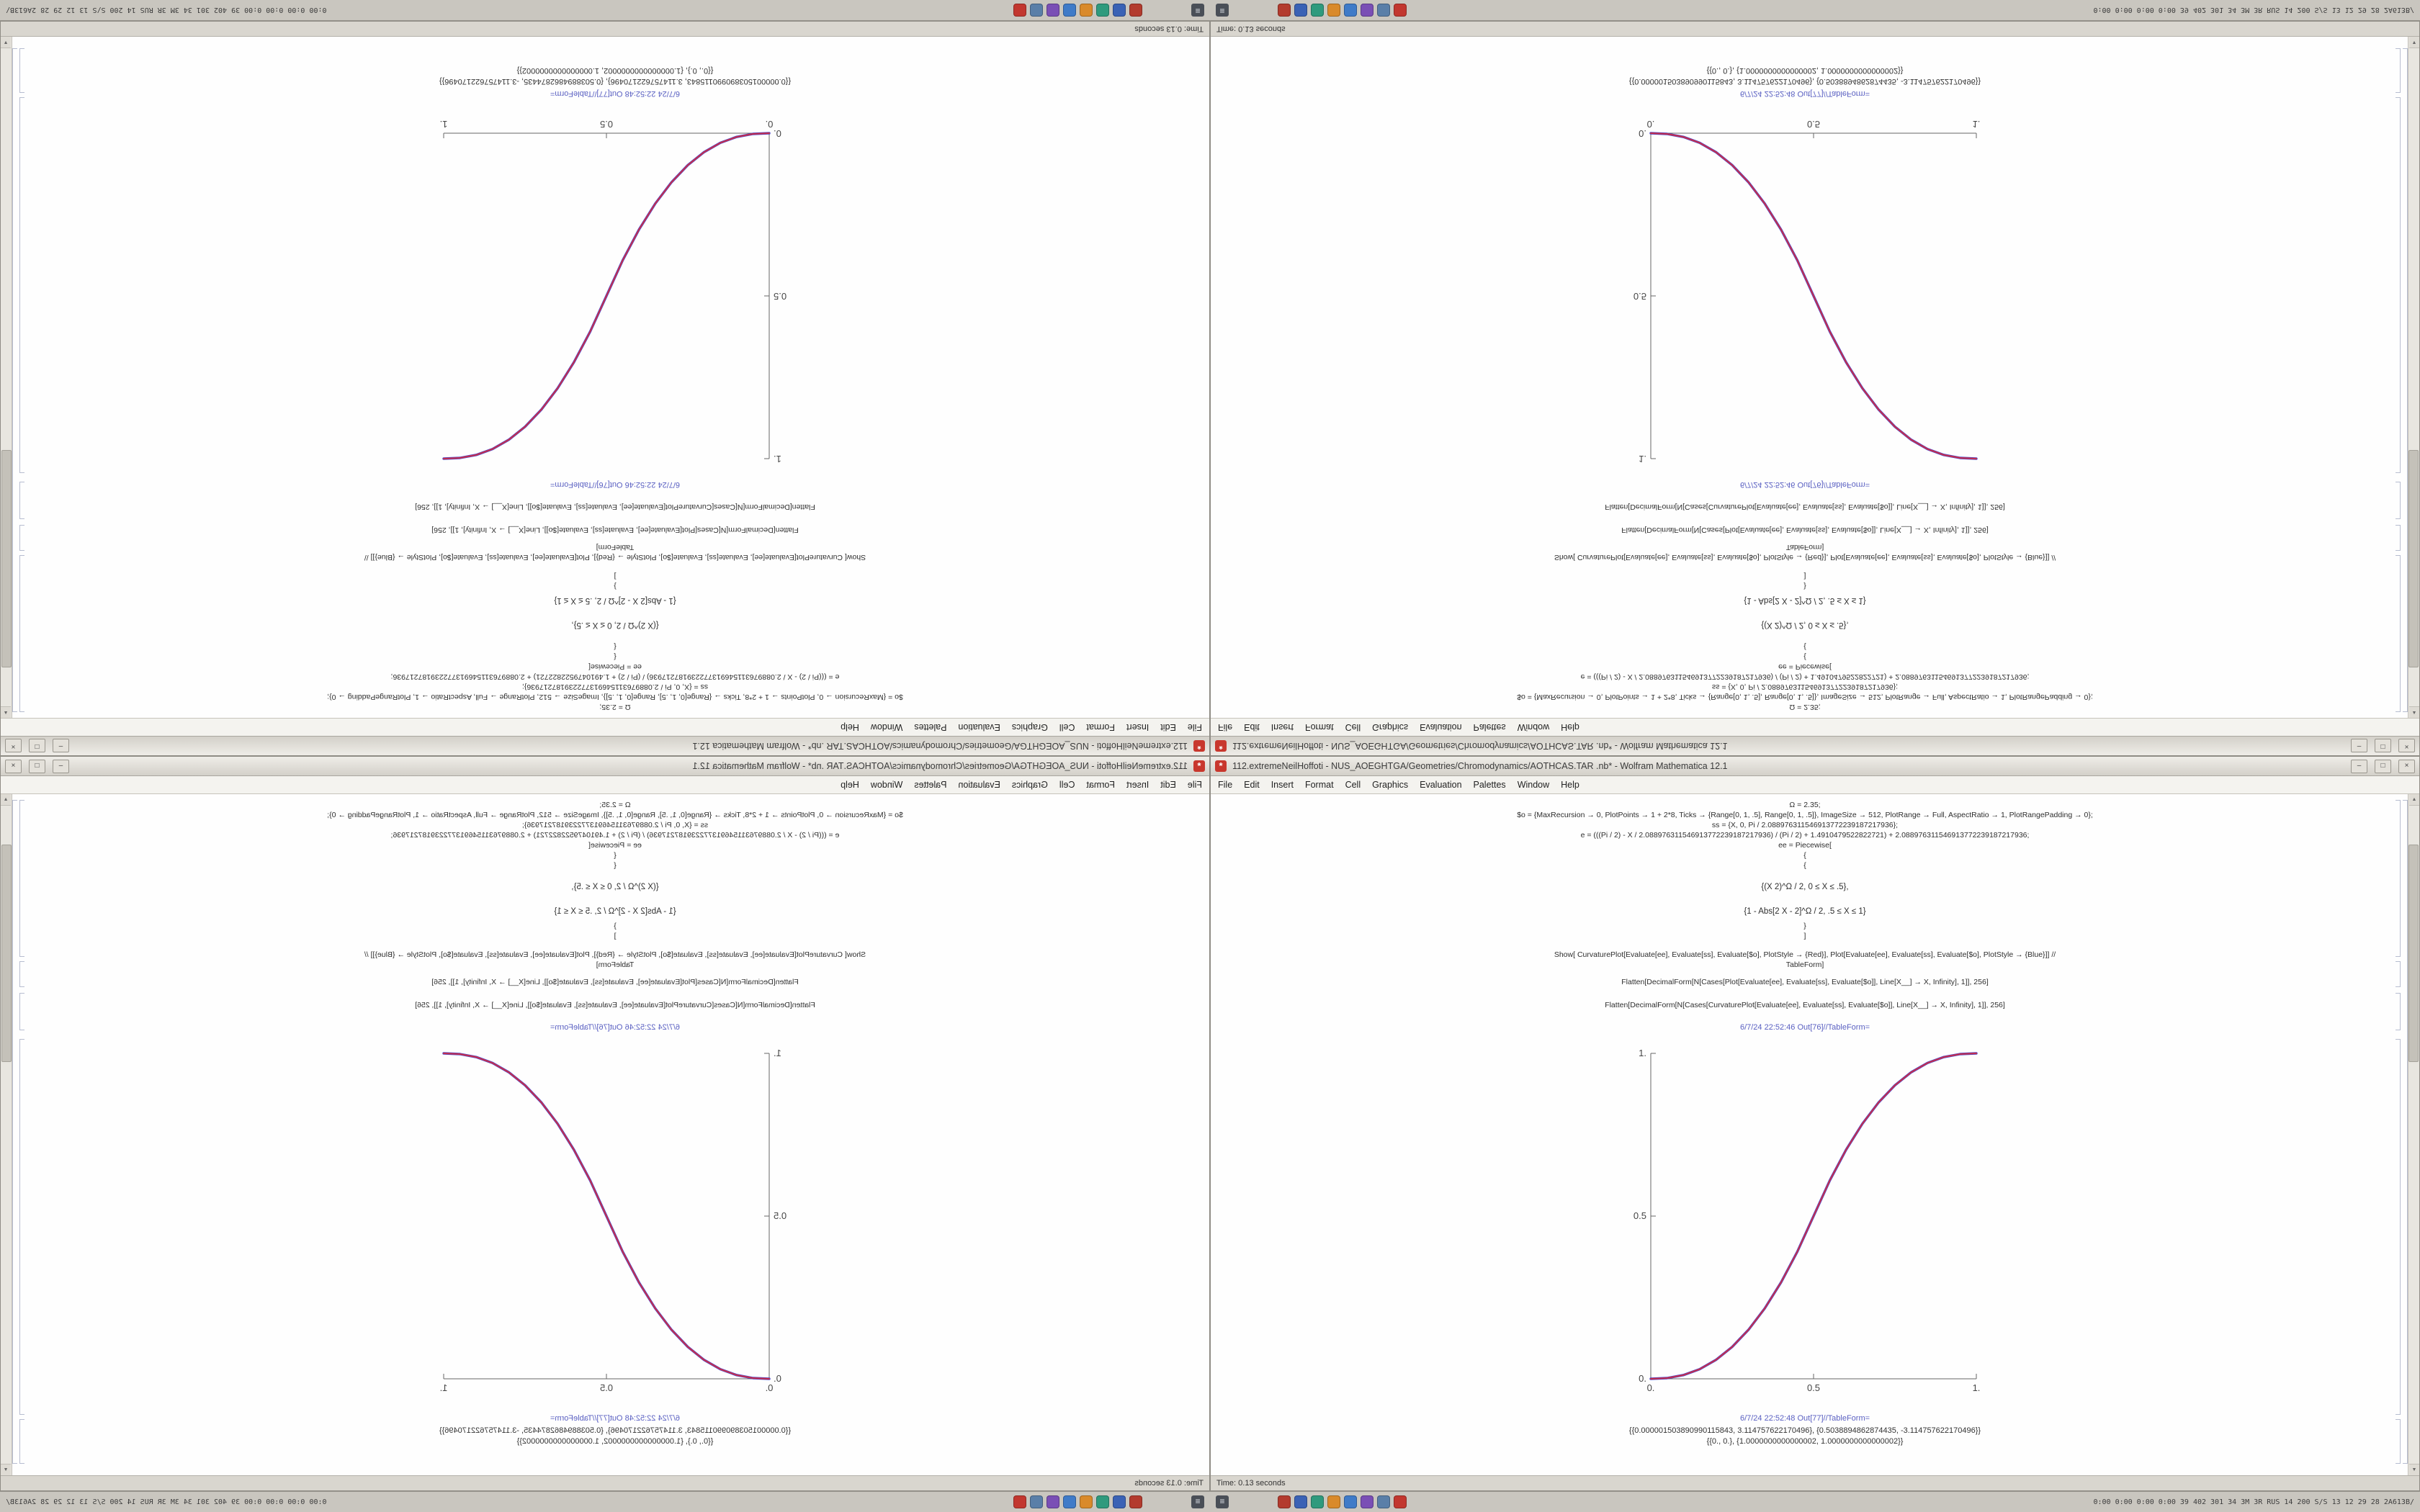 The image size is (2420, 1512). What do you see at coordinates (13, 766) in the screenshot?
I see `close-button: ×` at bounding box center [13, 766].